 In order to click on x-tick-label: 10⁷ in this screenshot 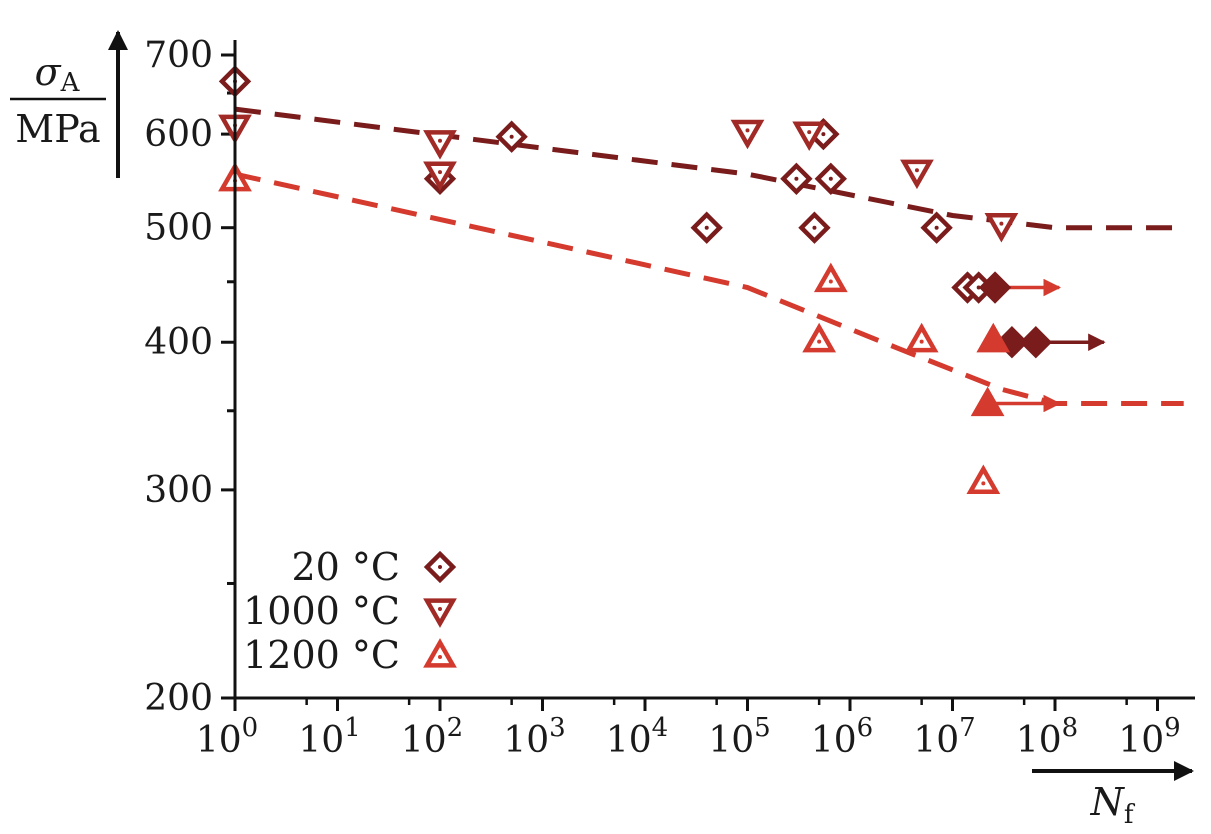, I will do `click(944, 737)`.